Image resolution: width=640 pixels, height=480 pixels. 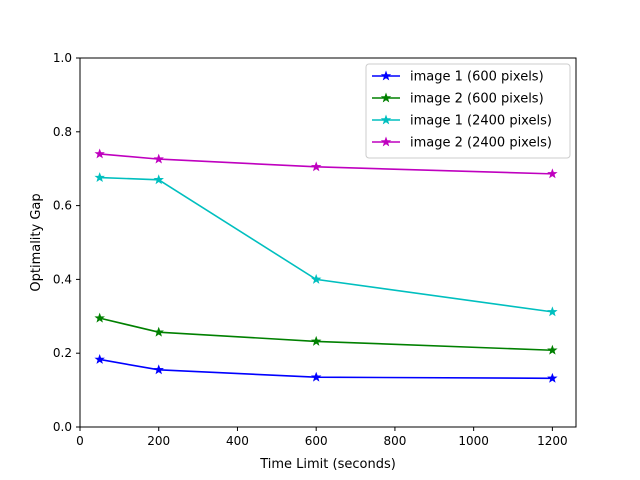 I want to click on y-axis-title: Optimality Gap, so click(x=36, y=242).